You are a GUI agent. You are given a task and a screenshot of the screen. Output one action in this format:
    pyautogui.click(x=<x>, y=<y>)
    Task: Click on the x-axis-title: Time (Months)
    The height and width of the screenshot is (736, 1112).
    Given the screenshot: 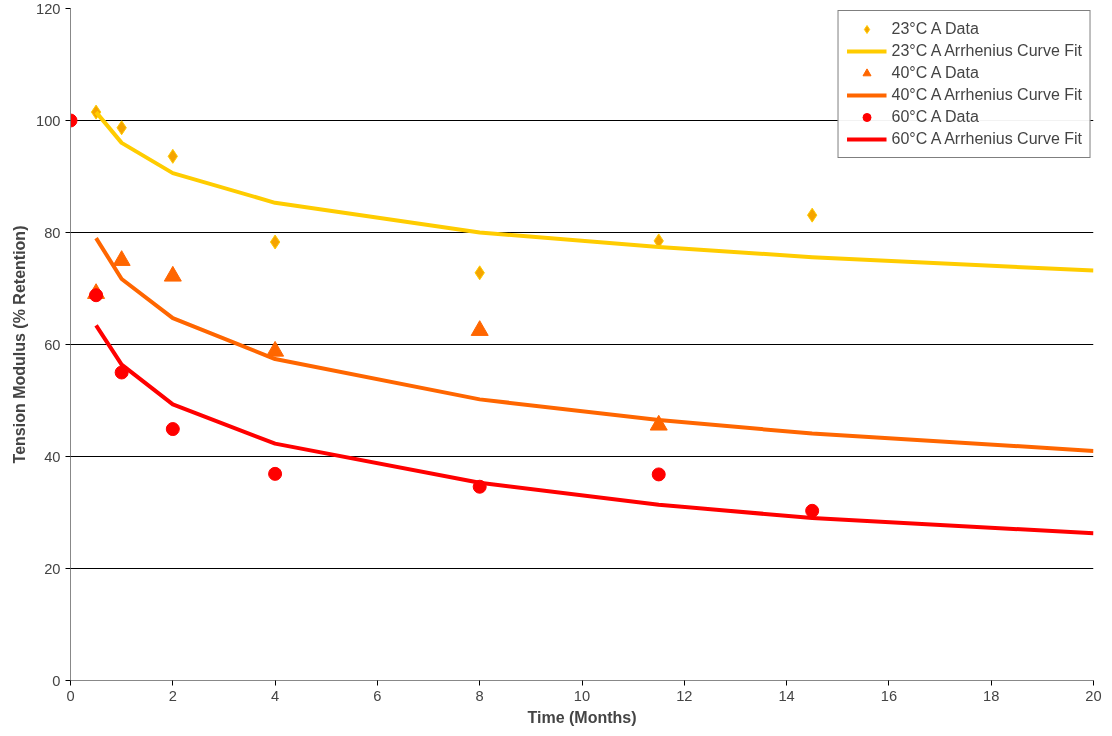 What is the action you would take?
    pyautogui.click(x=582, y=717)
    